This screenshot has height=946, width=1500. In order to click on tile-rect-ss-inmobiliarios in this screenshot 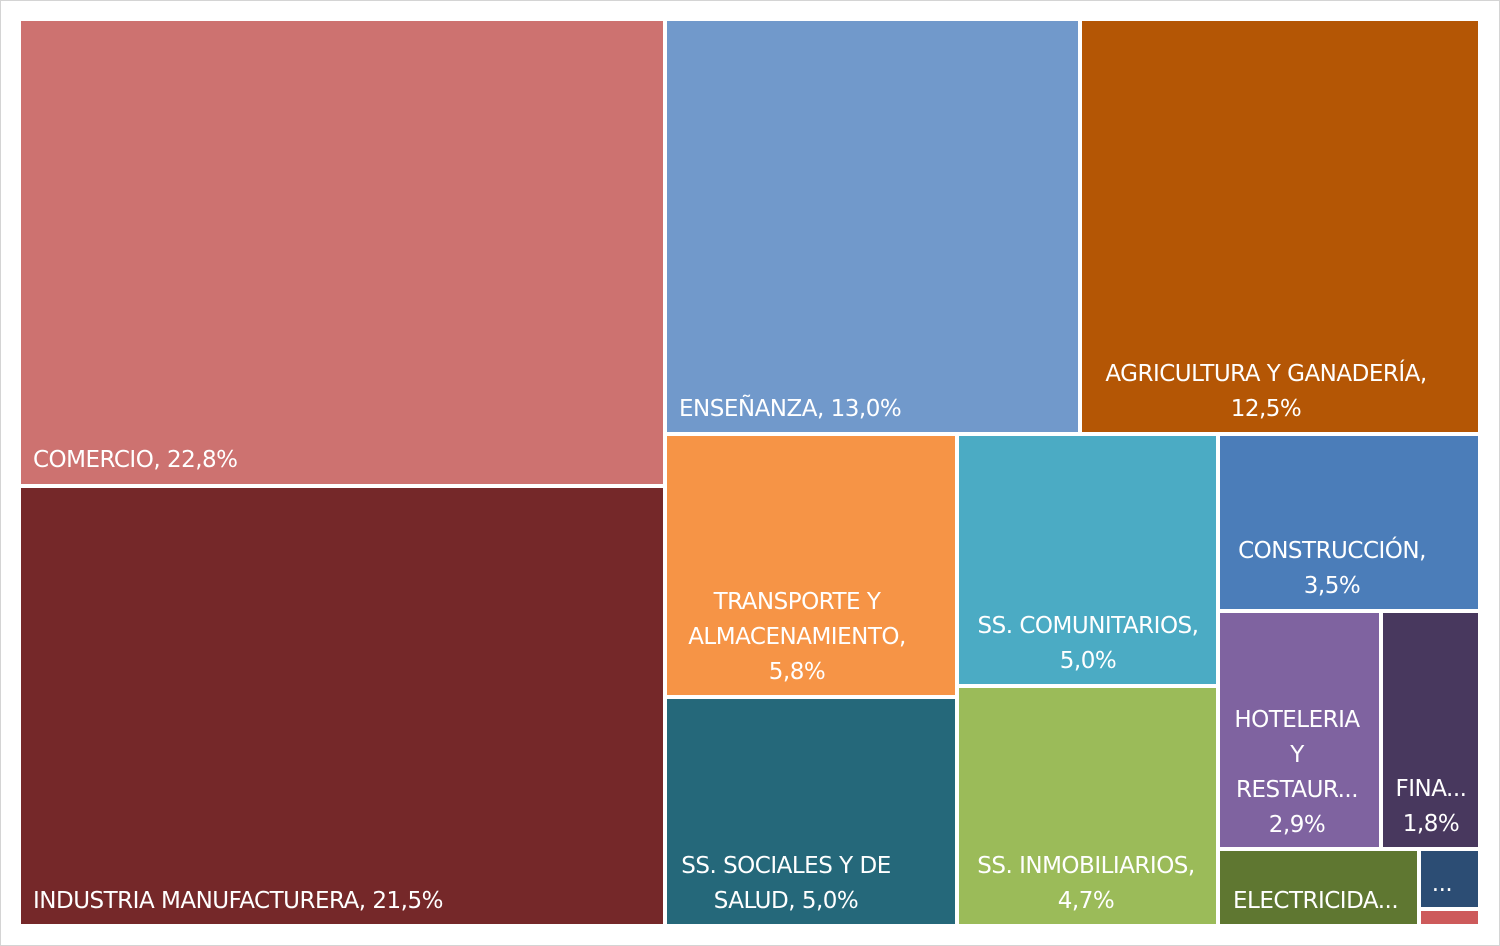, I will do `click(1087, 806)`.